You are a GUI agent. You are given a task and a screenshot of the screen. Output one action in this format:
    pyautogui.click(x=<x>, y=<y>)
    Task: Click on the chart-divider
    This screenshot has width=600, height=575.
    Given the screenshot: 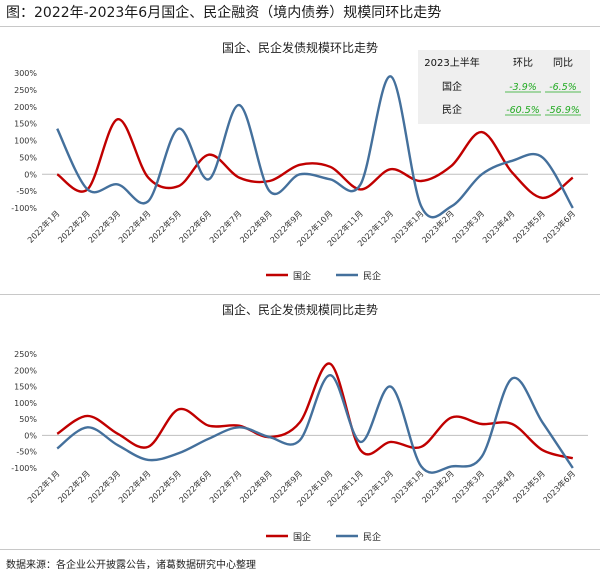 What is the action you would take?
    pyautogui.click(x=300, y=294)
    